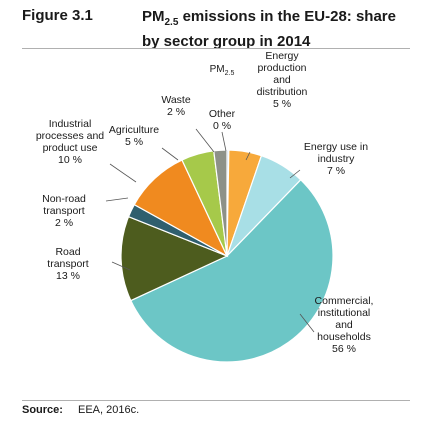  I want to click on slice-label-line: Road, so click(67, 252).